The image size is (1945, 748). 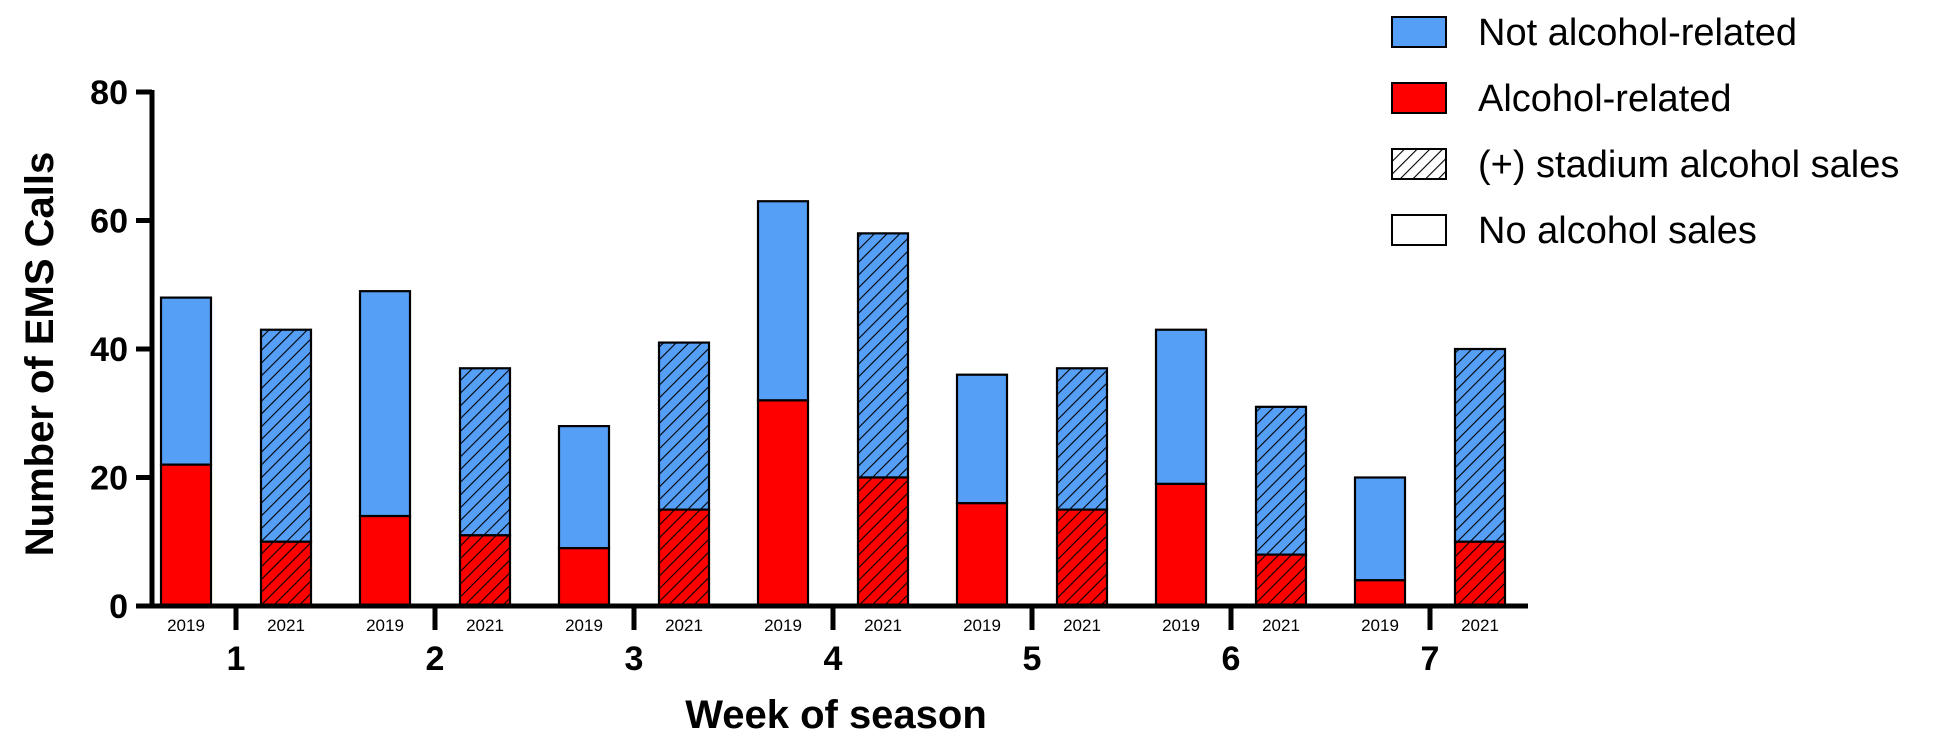 What do you see at coordinates (236, 659) in the screenshot?
I see `week-label-1: 1` at bounding box center [236, 659].